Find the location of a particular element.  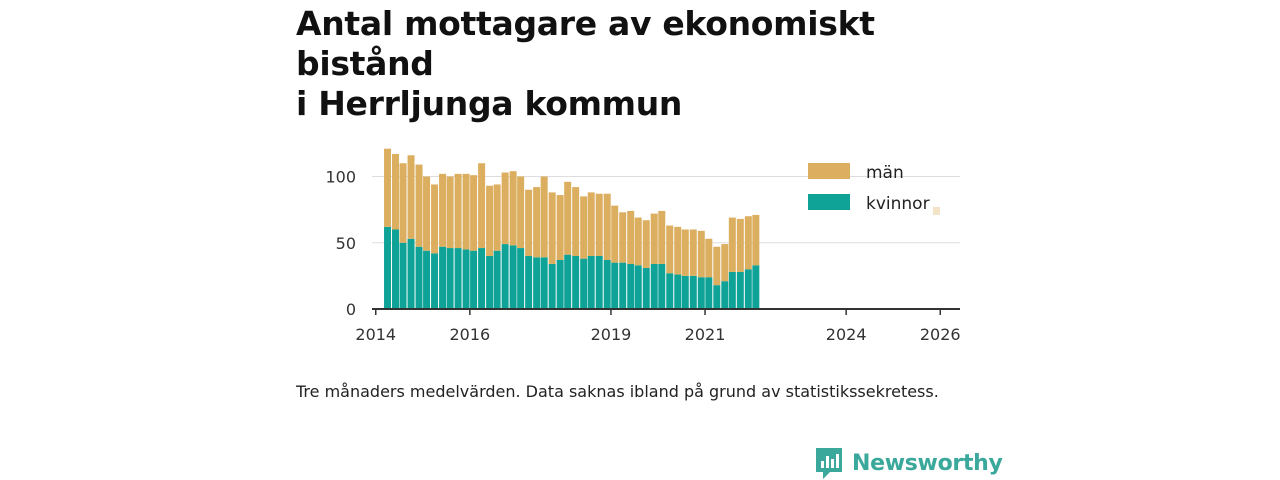

y-tick-label: 0 is located at coordinates (351, 309).